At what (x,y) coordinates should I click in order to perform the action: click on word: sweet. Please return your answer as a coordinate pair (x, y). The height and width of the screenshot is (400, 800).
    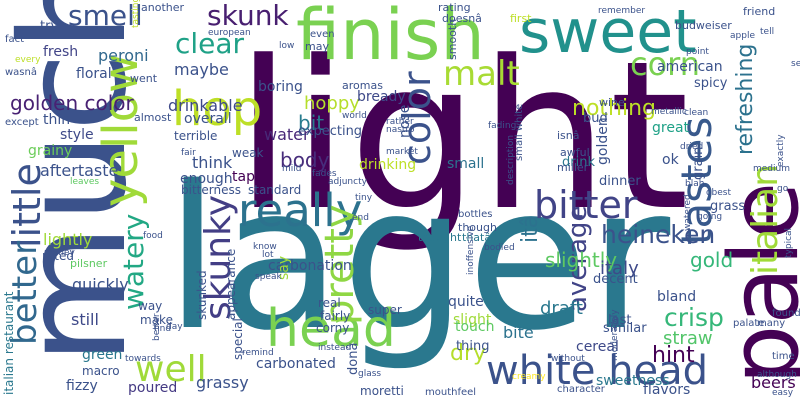
    Looking at the image, I should click on (608, 33).